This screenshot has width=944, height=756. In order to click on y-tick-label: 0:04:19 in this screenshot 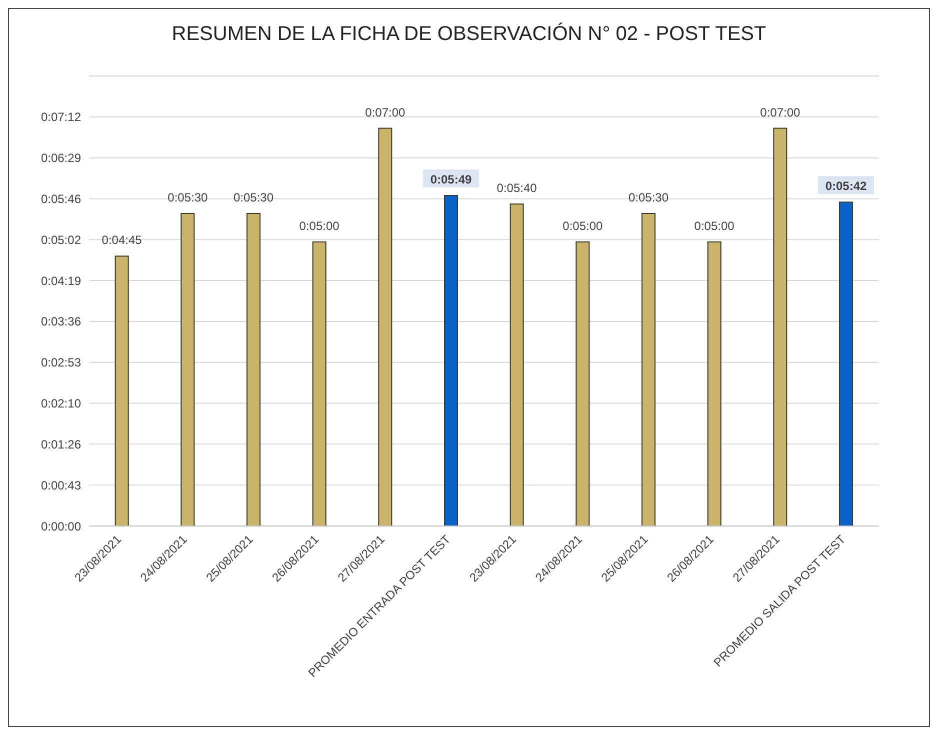, I will do `click(61, 281)`.